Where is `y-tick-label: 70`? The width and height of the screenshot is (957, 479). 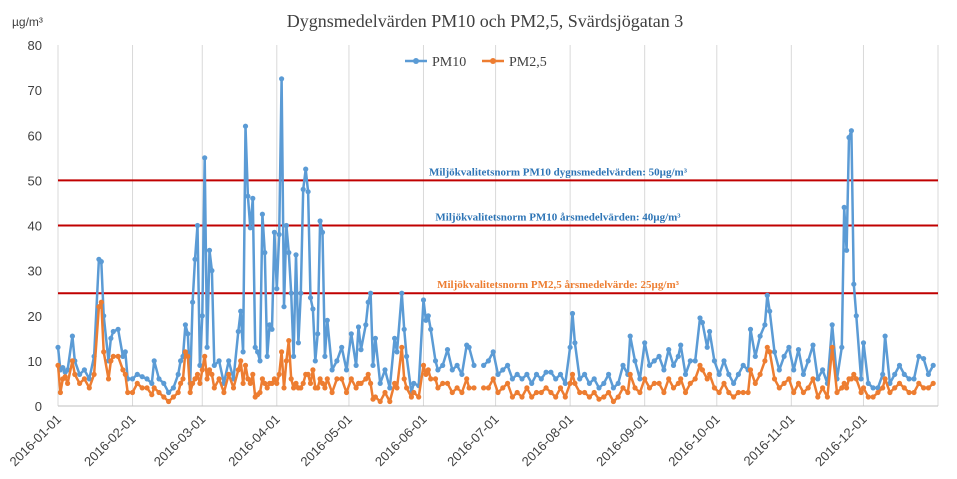 y-tick-label: 70 is located at coordinates (35, 90).